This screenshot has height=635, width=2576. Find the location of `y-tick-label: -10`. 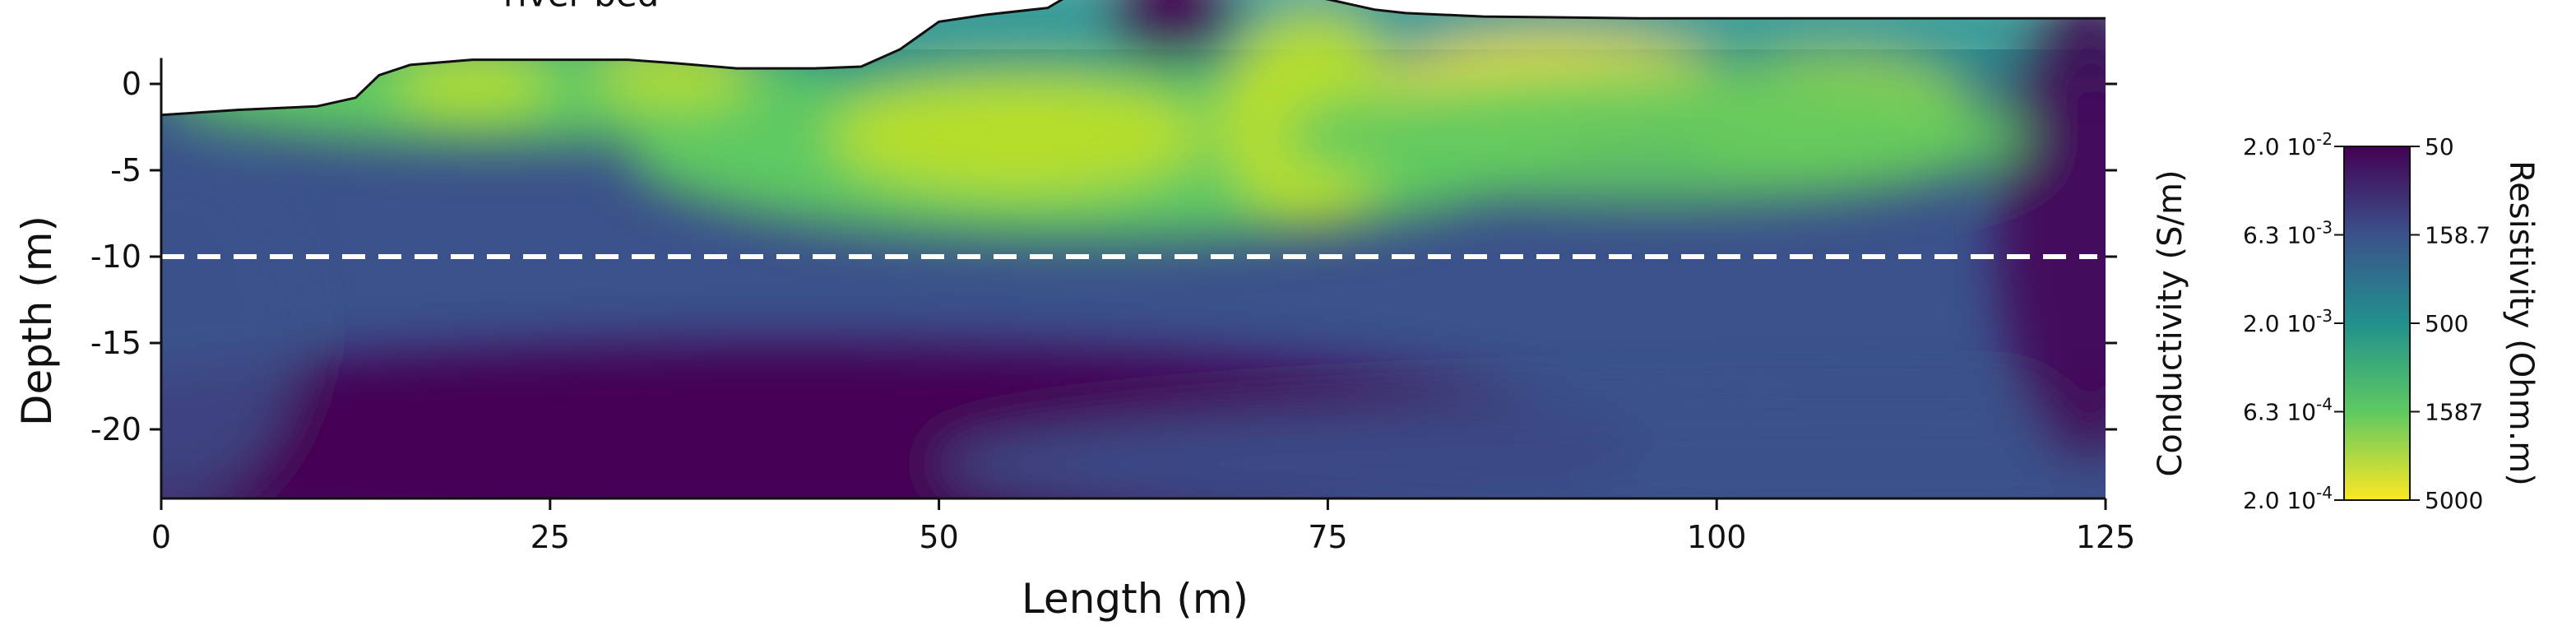

y-tick-label: -10 is located at coordinates (116, 257).